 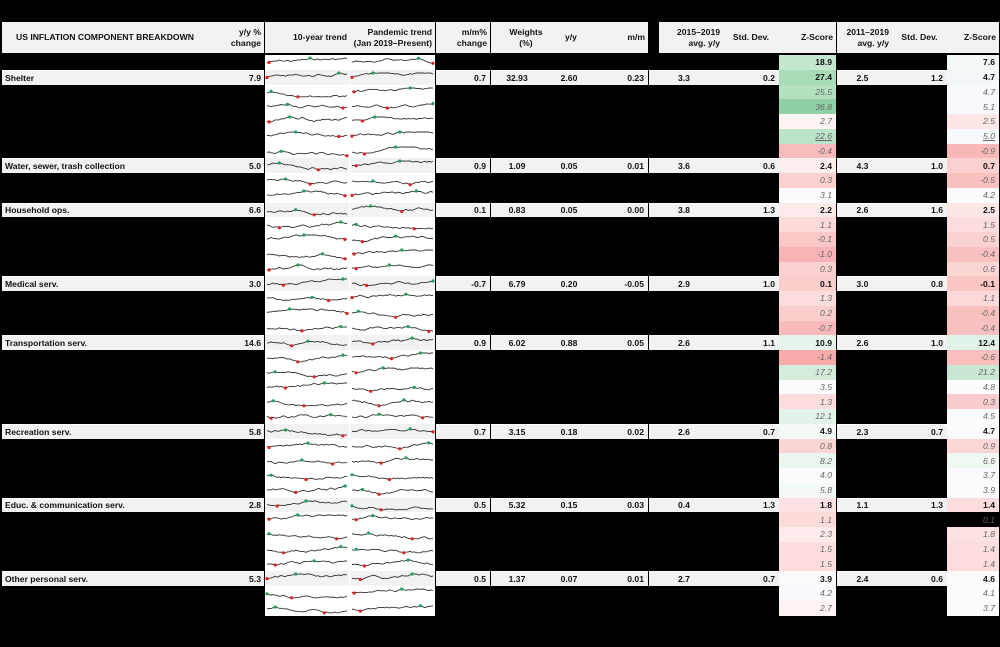 What do you see at coordinates (973, 195) in the screenshot?
I see `z-score-2-value: 4.2` at bounding box center [973, 195].